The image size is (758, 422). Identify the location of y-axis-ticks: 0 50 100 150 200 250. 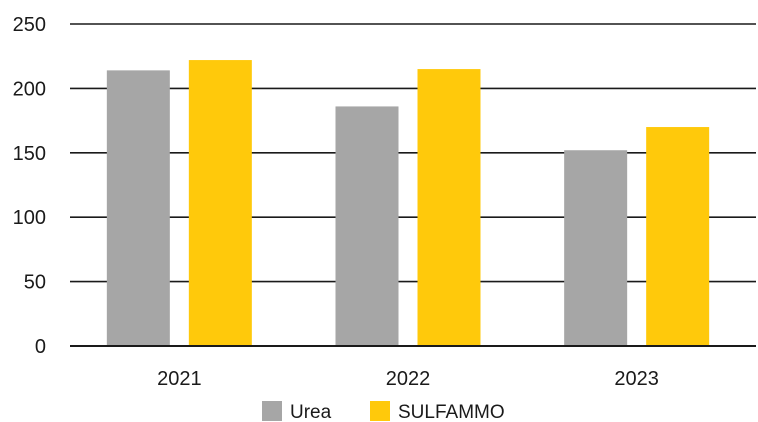
(29, 186).